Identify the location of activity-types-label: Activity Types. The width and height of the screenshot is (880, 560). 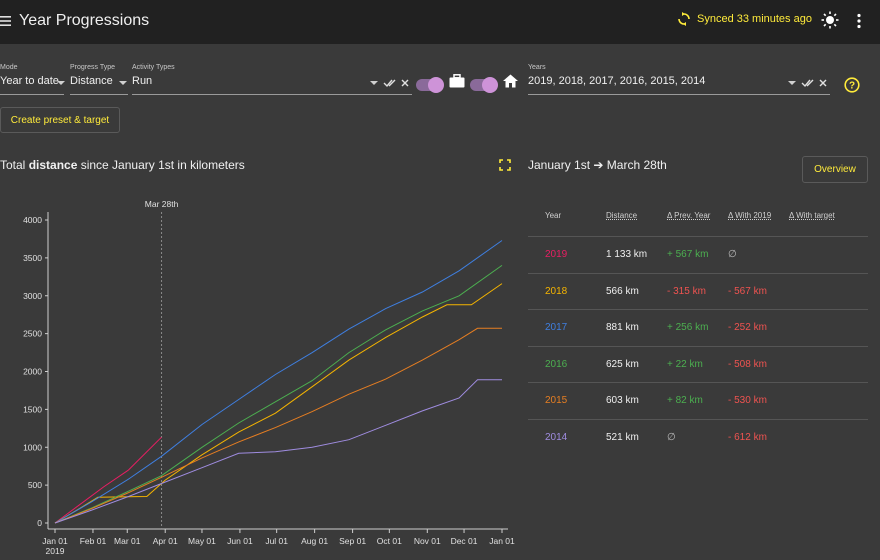
(153, 67).